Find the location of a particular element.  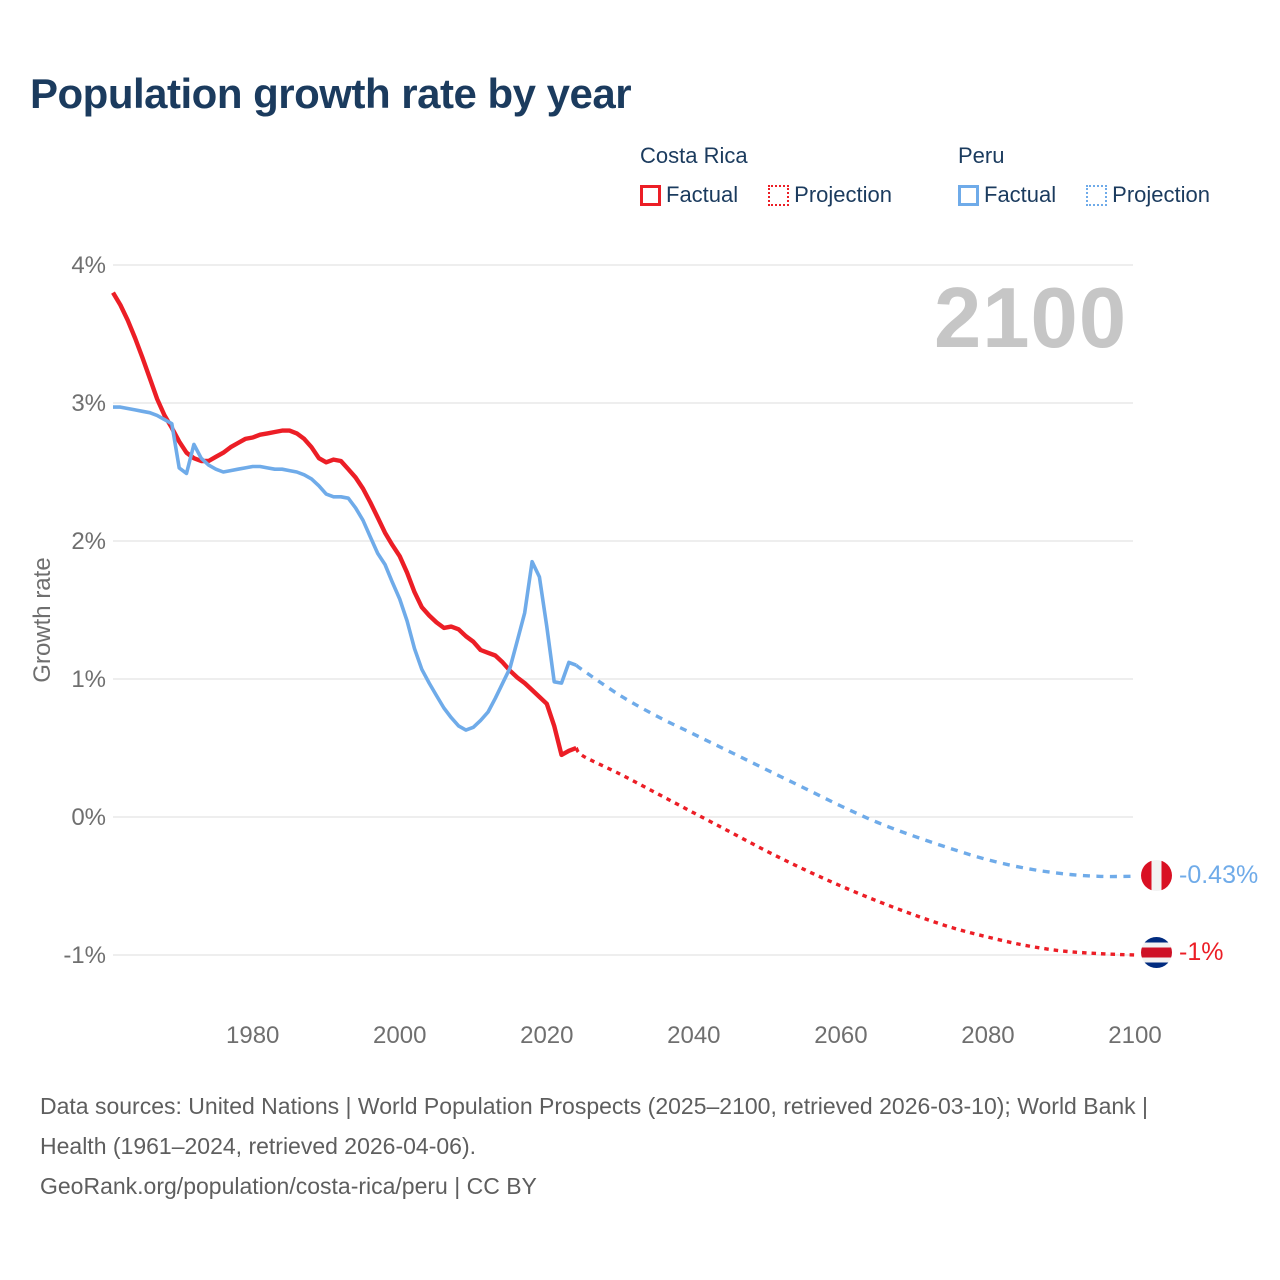

series-peru-projection-line is located at coordinates (855, 771).